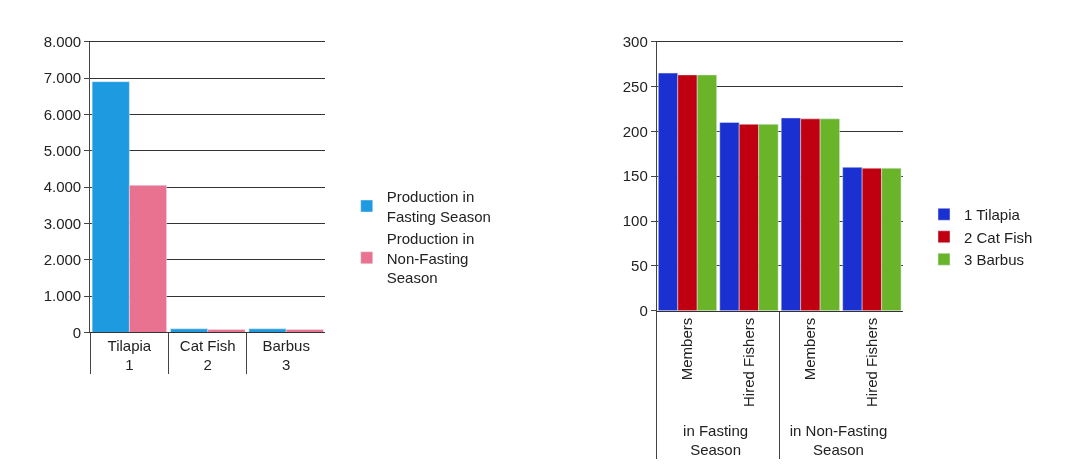  Describe the element at coordinates (207, 346) in the screenshot. I see `category-label: Cat Fish` at that location.